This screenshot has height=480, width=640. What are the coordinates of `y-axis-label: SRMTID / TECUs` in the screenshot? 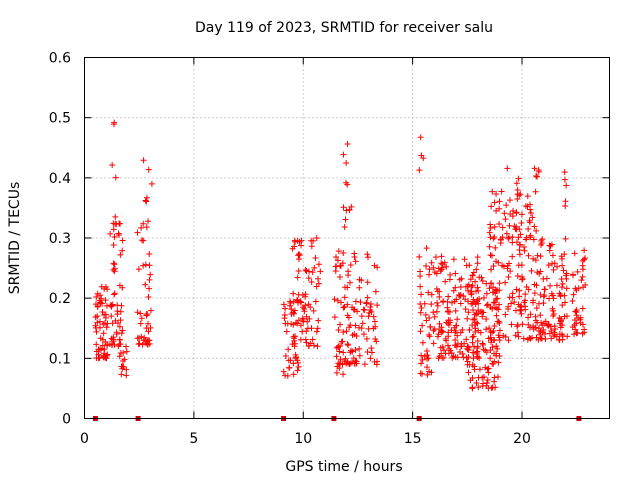 It's located at (15, 238).